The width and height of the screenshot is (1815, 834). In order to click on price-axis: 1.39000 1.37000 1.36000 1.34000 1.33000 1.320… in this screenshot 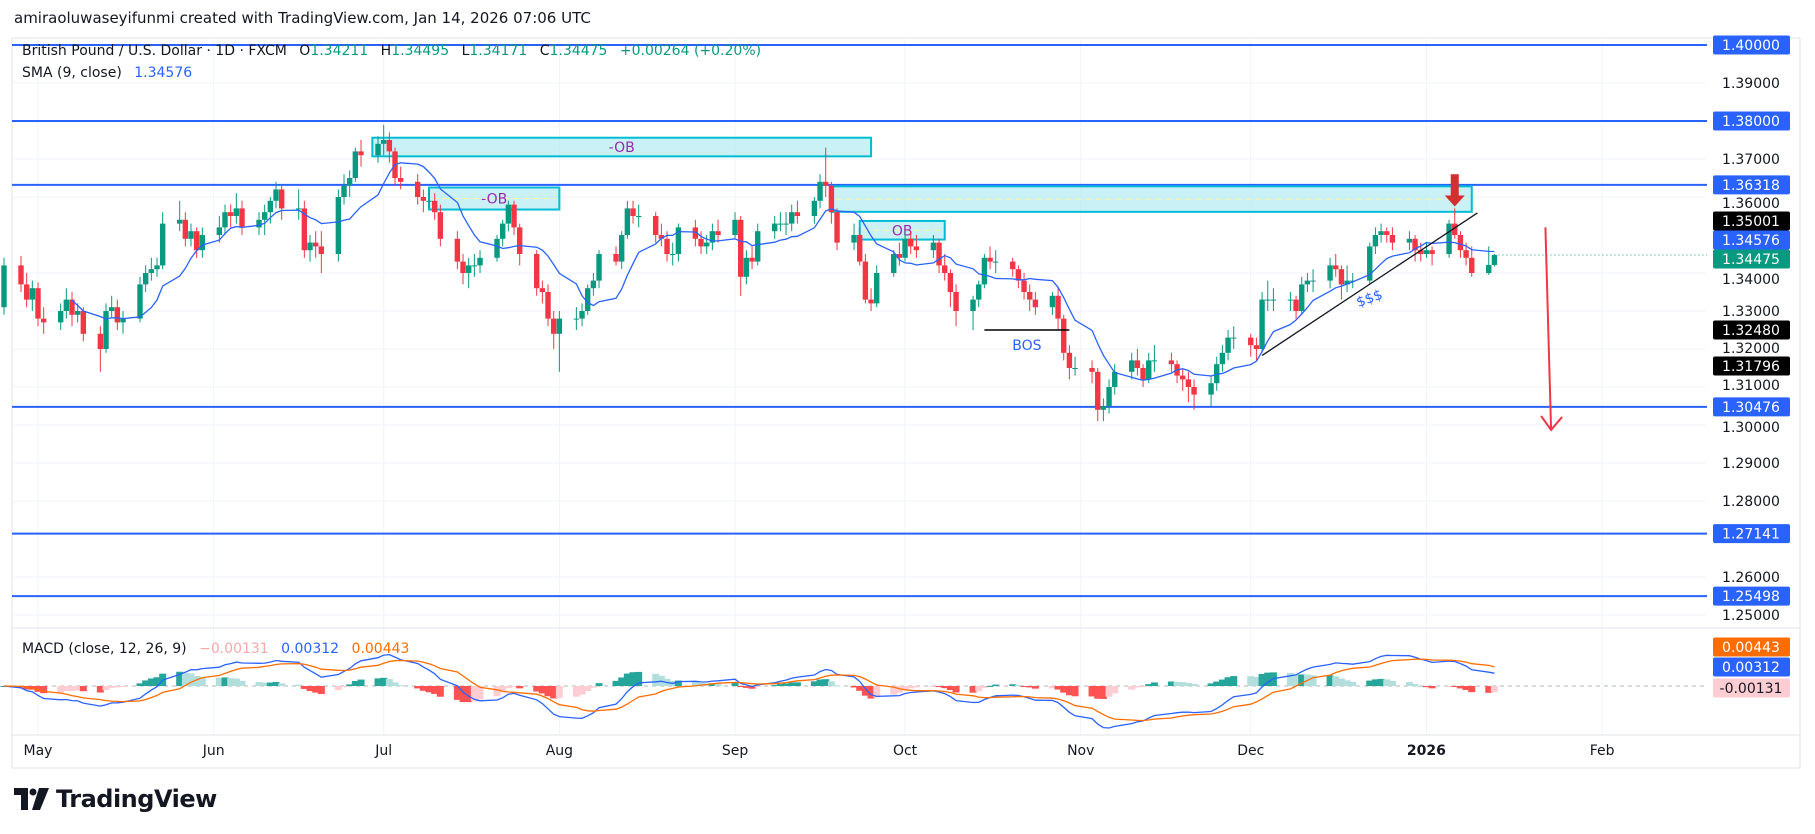, I will do `click(1751, 366)`.